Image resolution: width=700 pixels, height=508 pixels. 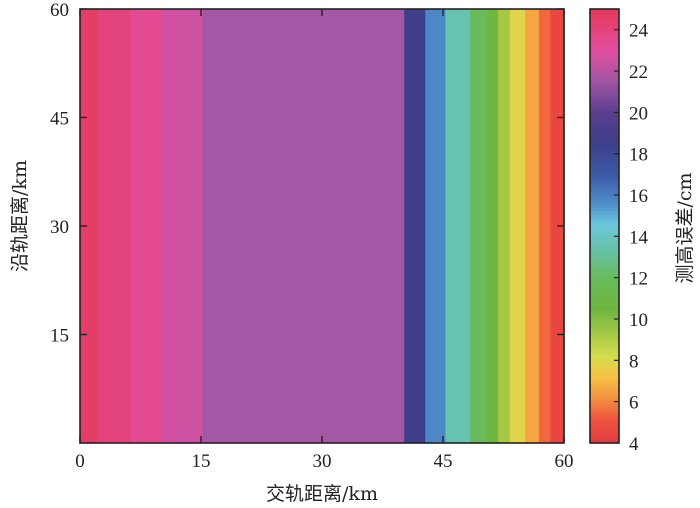 I want to click on y-tick-label: 45, so click(x=59, y=119).